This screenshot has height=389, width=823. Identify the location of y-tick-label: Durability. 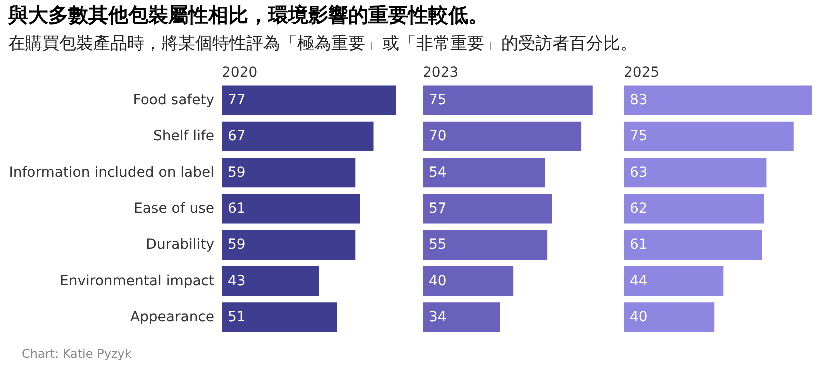
(180, 245).